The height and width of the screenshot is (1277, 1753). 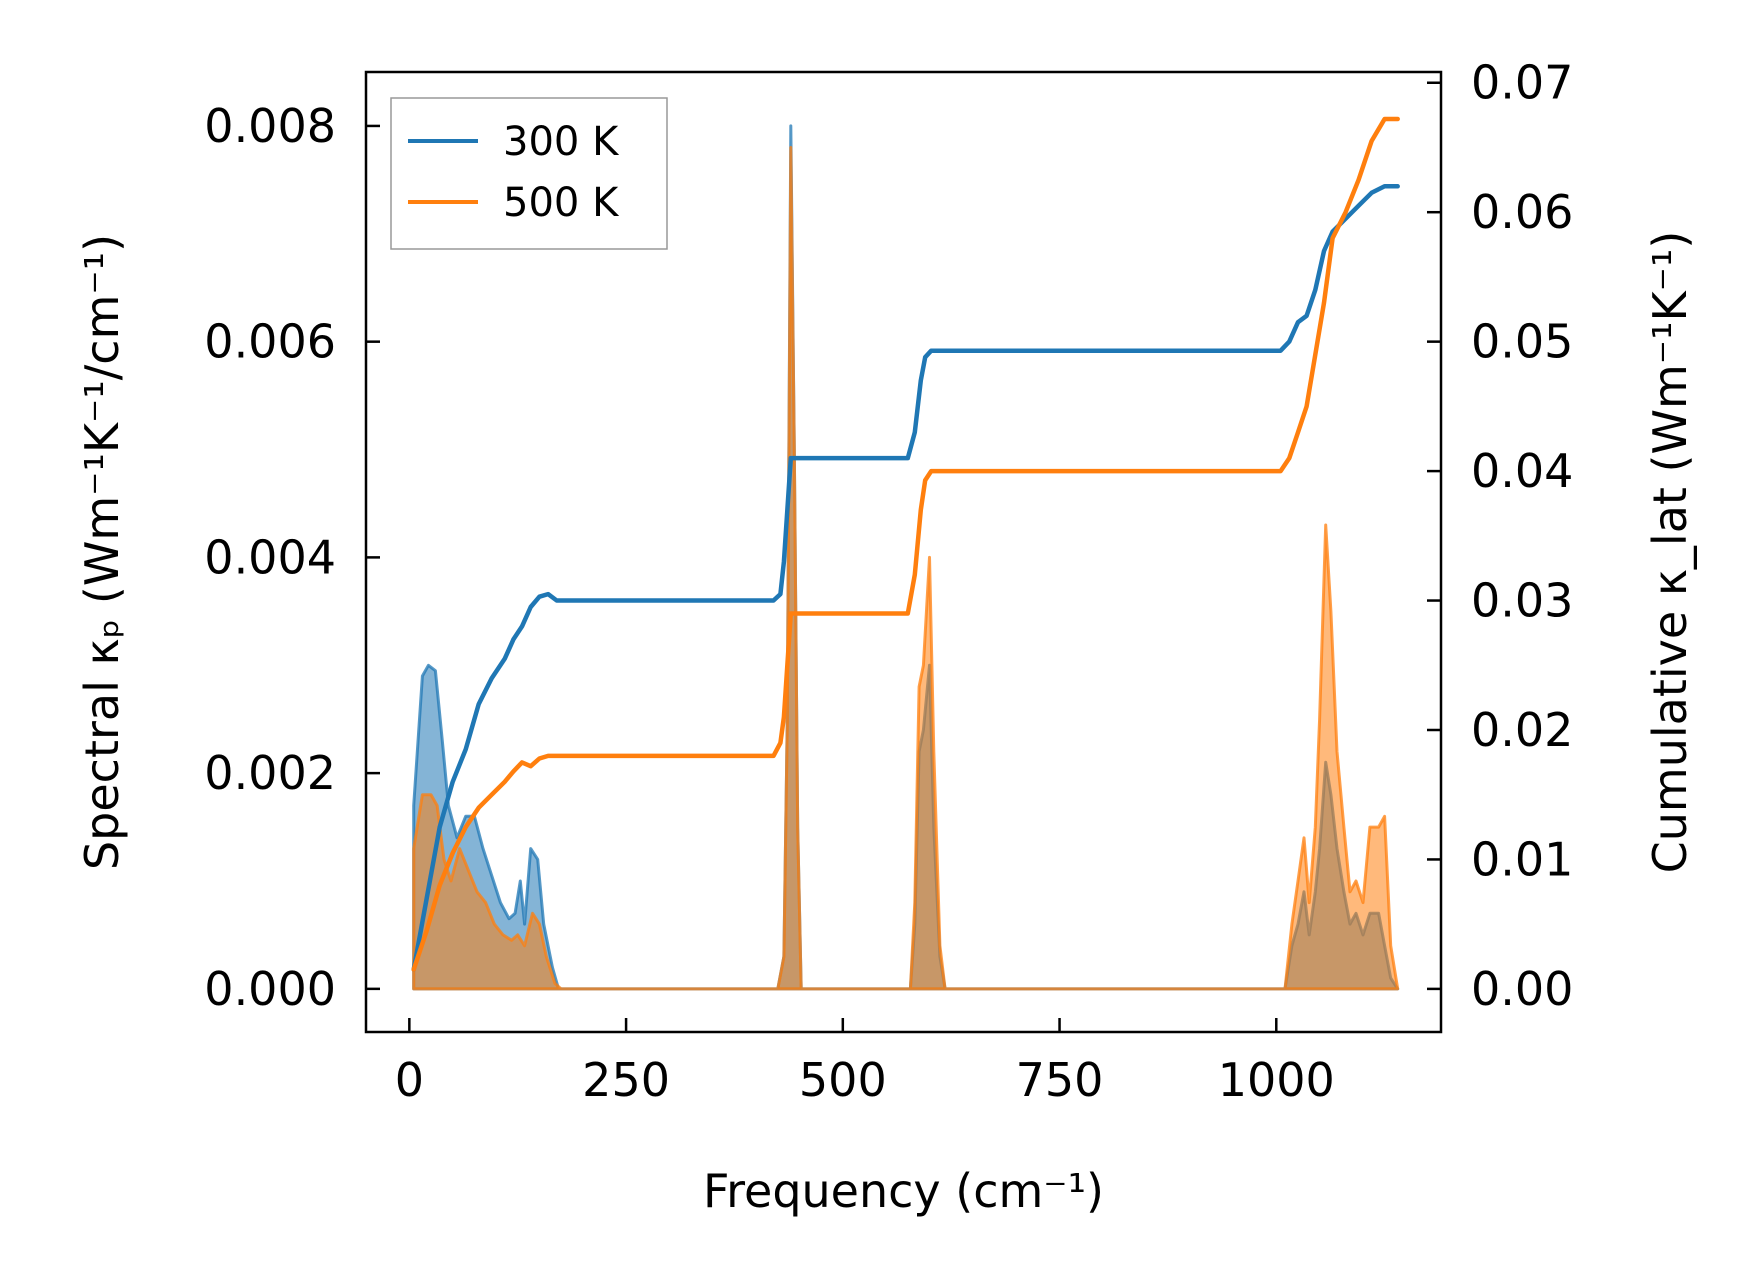 I want to click on x-tick-label: 250, so click(x=626, y=1080).